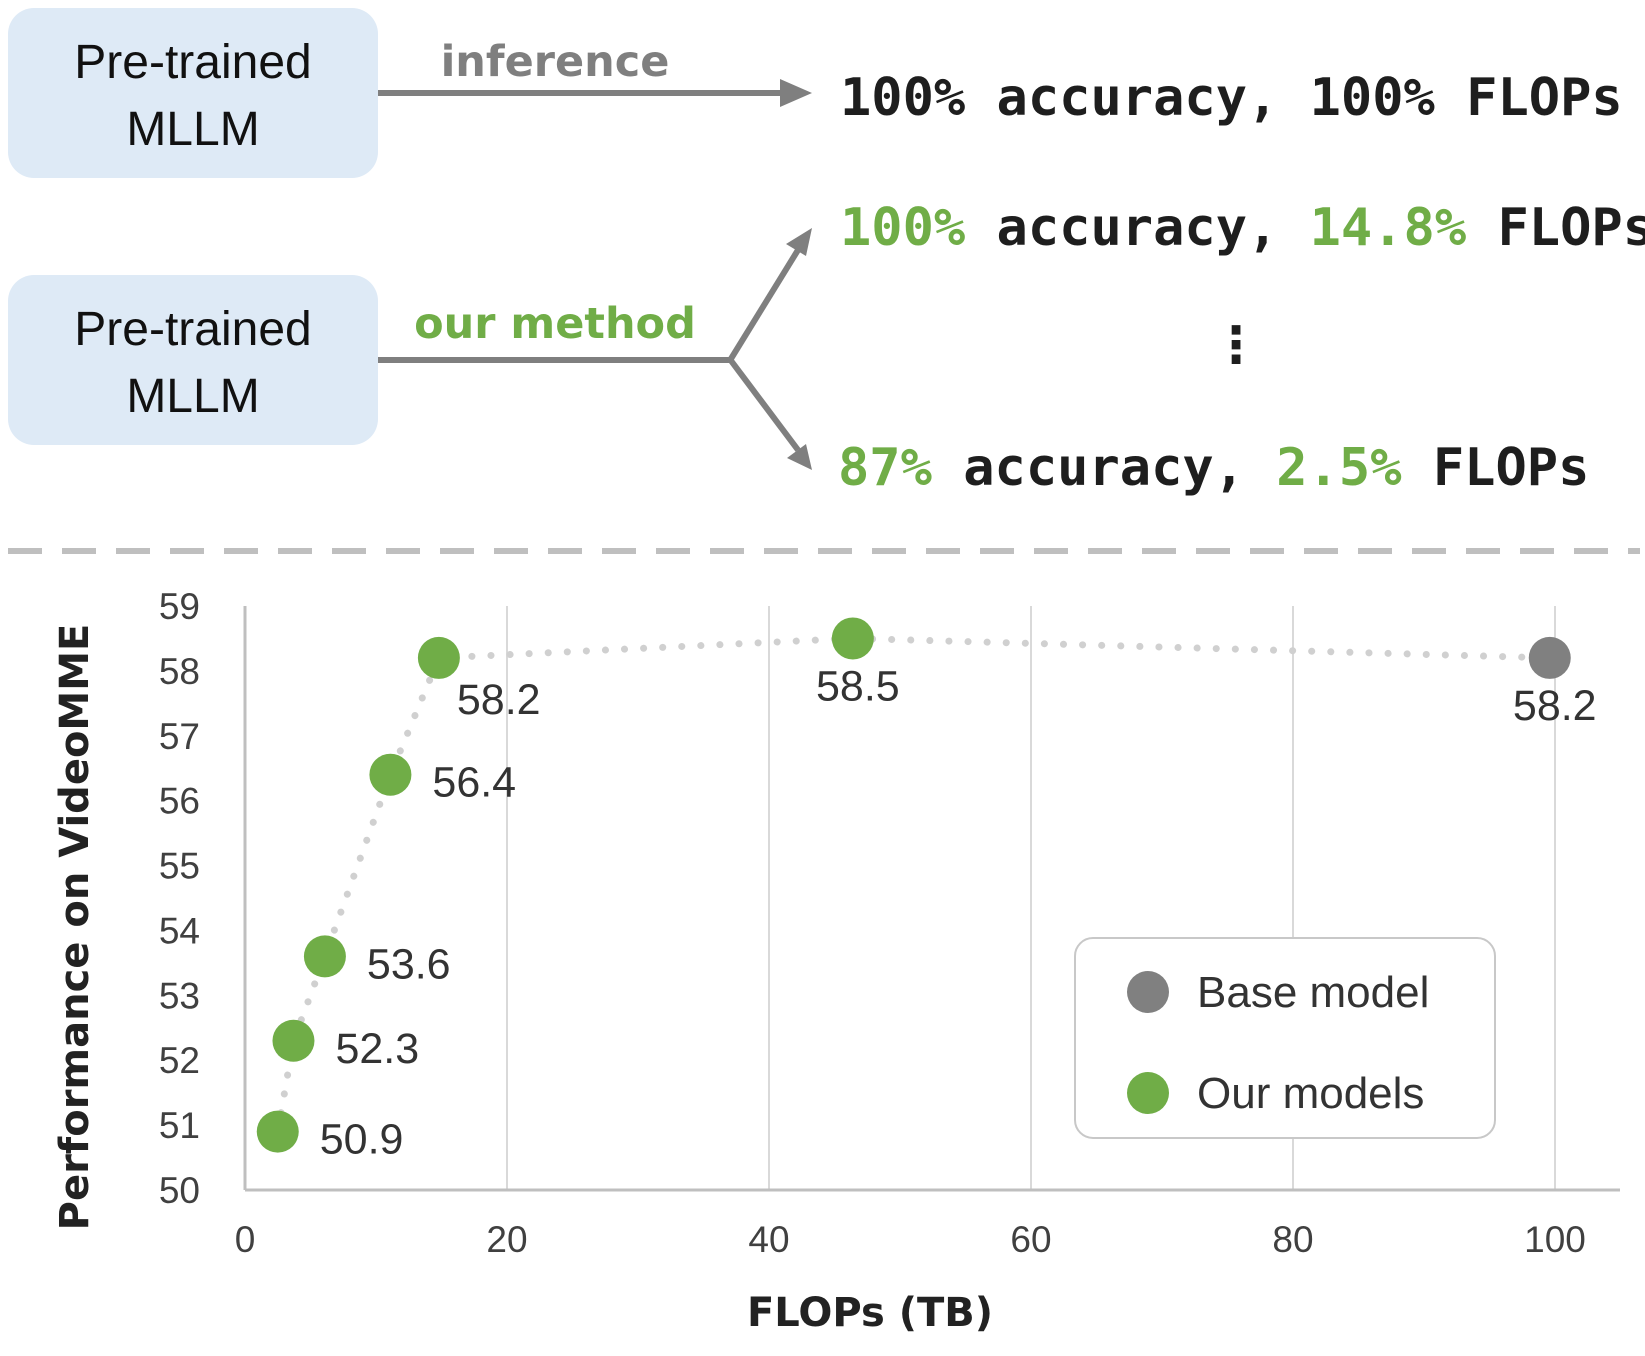  What do you see at coordinates (179, 606) in the screenshot?
I see `y-tick-59: 59` at bounding box center [179, 606].